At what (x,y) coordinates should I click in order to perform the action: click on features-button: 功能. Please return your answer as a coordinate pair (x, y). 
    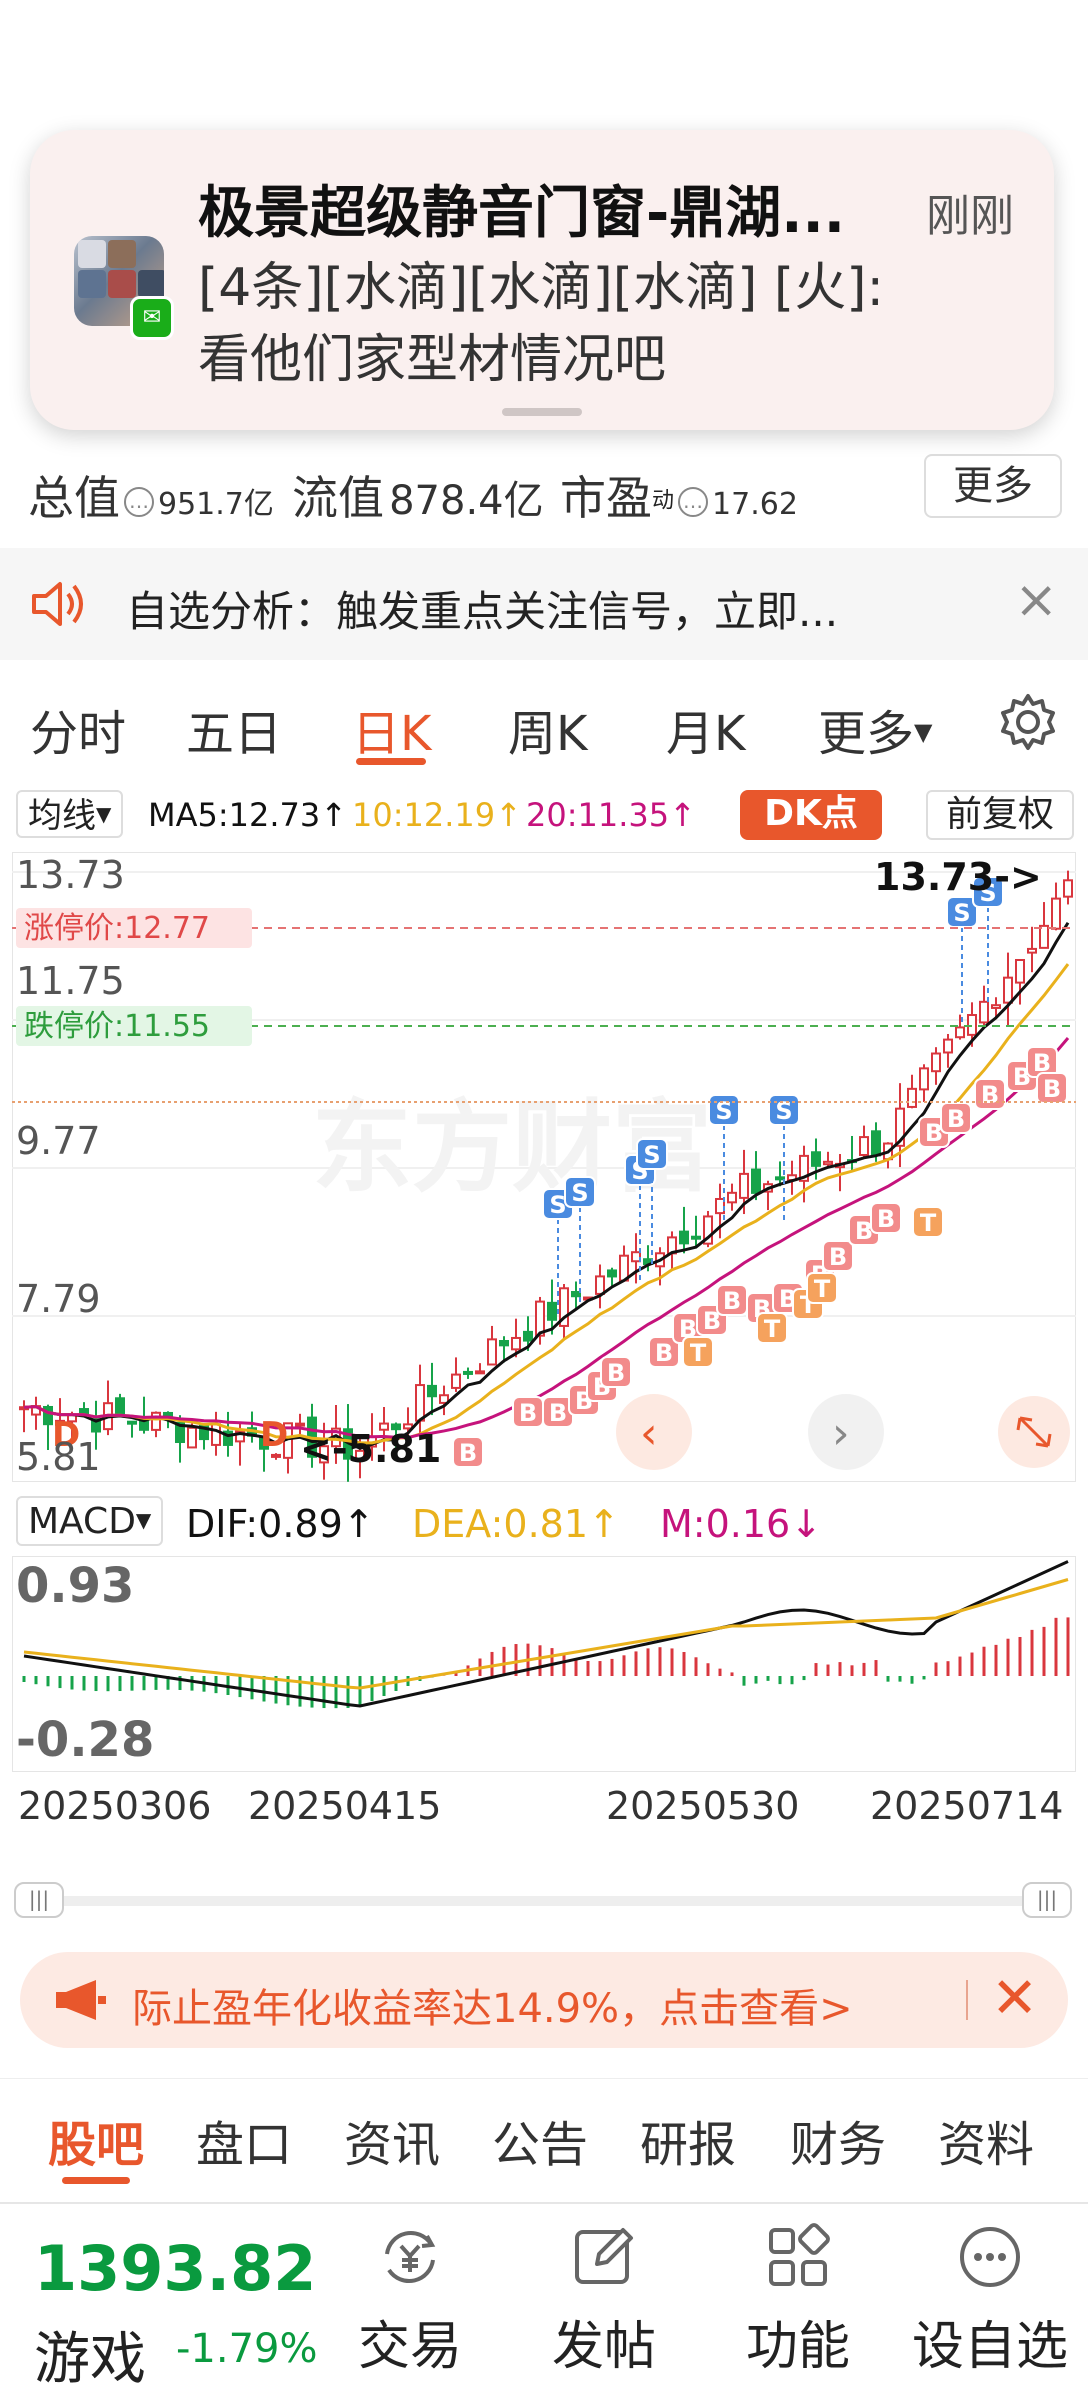
    Looking at the image, I should click on (798, 2300).